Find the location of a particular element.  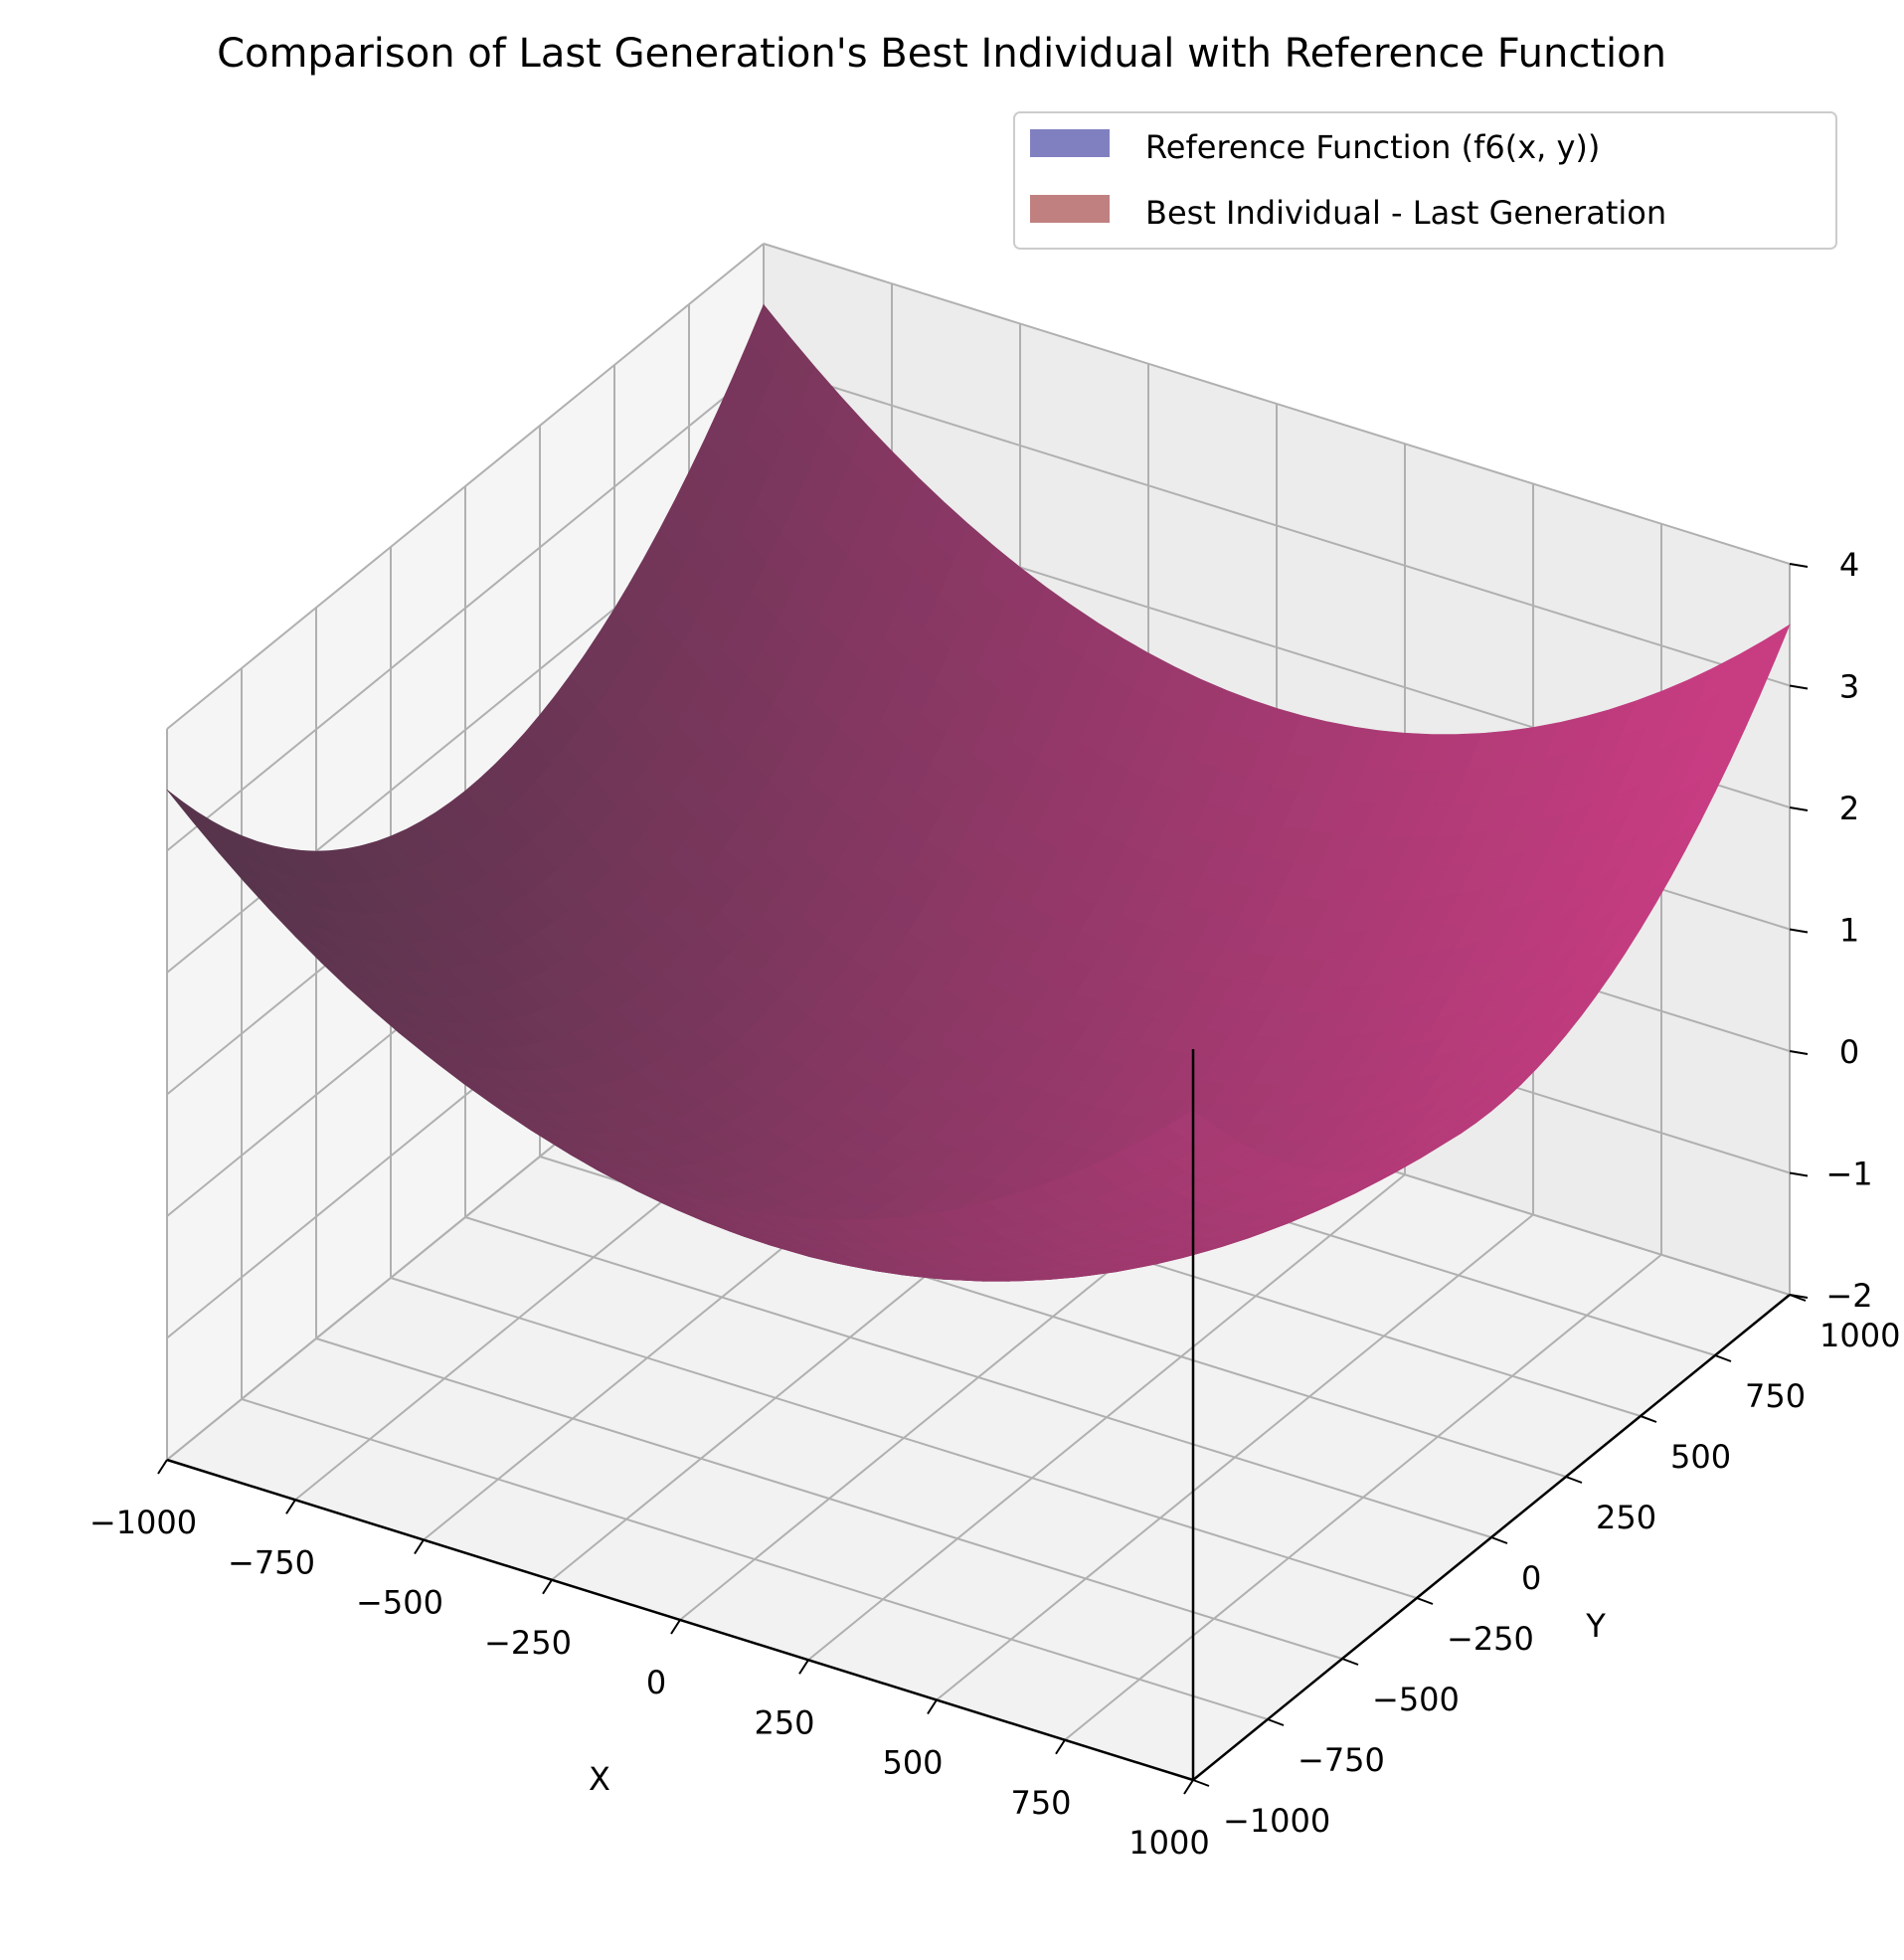

x-tick-label: 250 is located at coordinates (784, 1722).